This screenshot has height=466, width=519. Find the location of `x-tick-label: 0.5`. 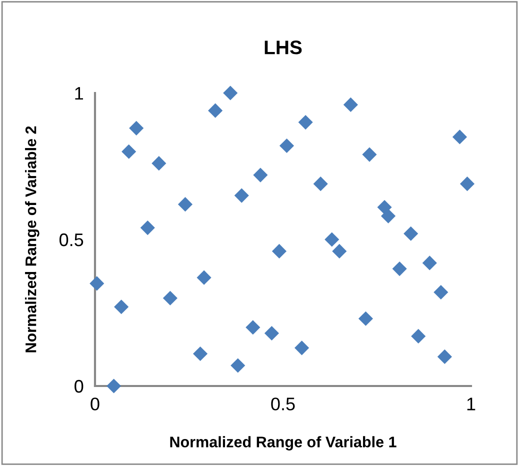

x-tick-label: 0.5 is located at coordinates (283, 404).